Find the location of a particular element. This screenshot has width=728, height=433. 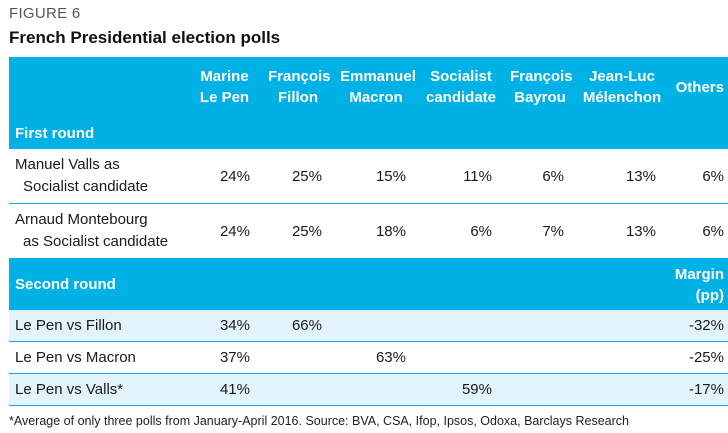

table-cell: 41% is located at coordinates (224, 389).